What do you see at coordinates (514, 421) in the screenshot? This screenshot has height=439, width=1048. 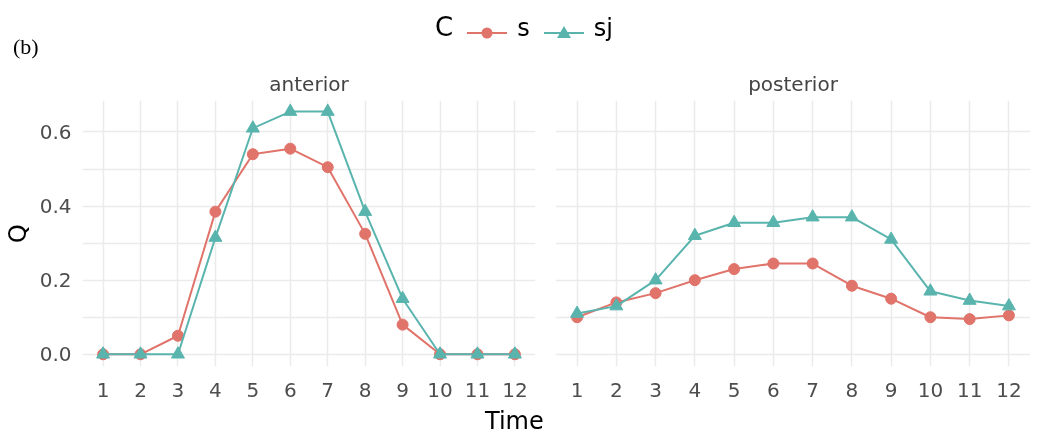 I see `x-axis-title: Time` at bounding box center [514, 421].